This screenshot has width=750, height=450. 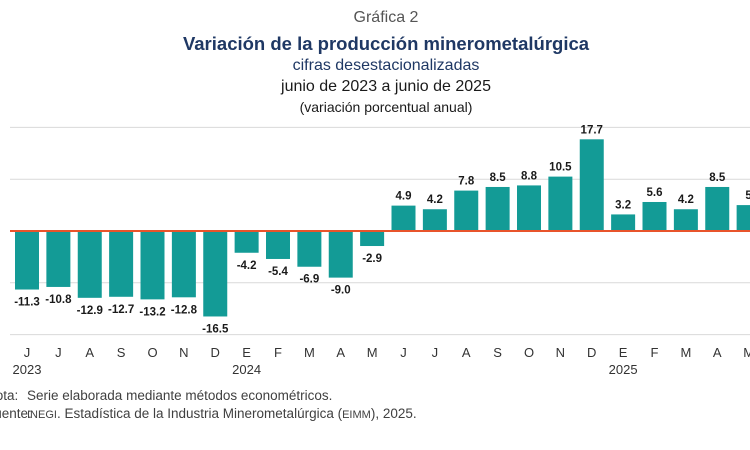 What do you see at coordinates (90, 311) in the screenshot?
I see `data-label: -12.9` at bounding box center [90, 311].